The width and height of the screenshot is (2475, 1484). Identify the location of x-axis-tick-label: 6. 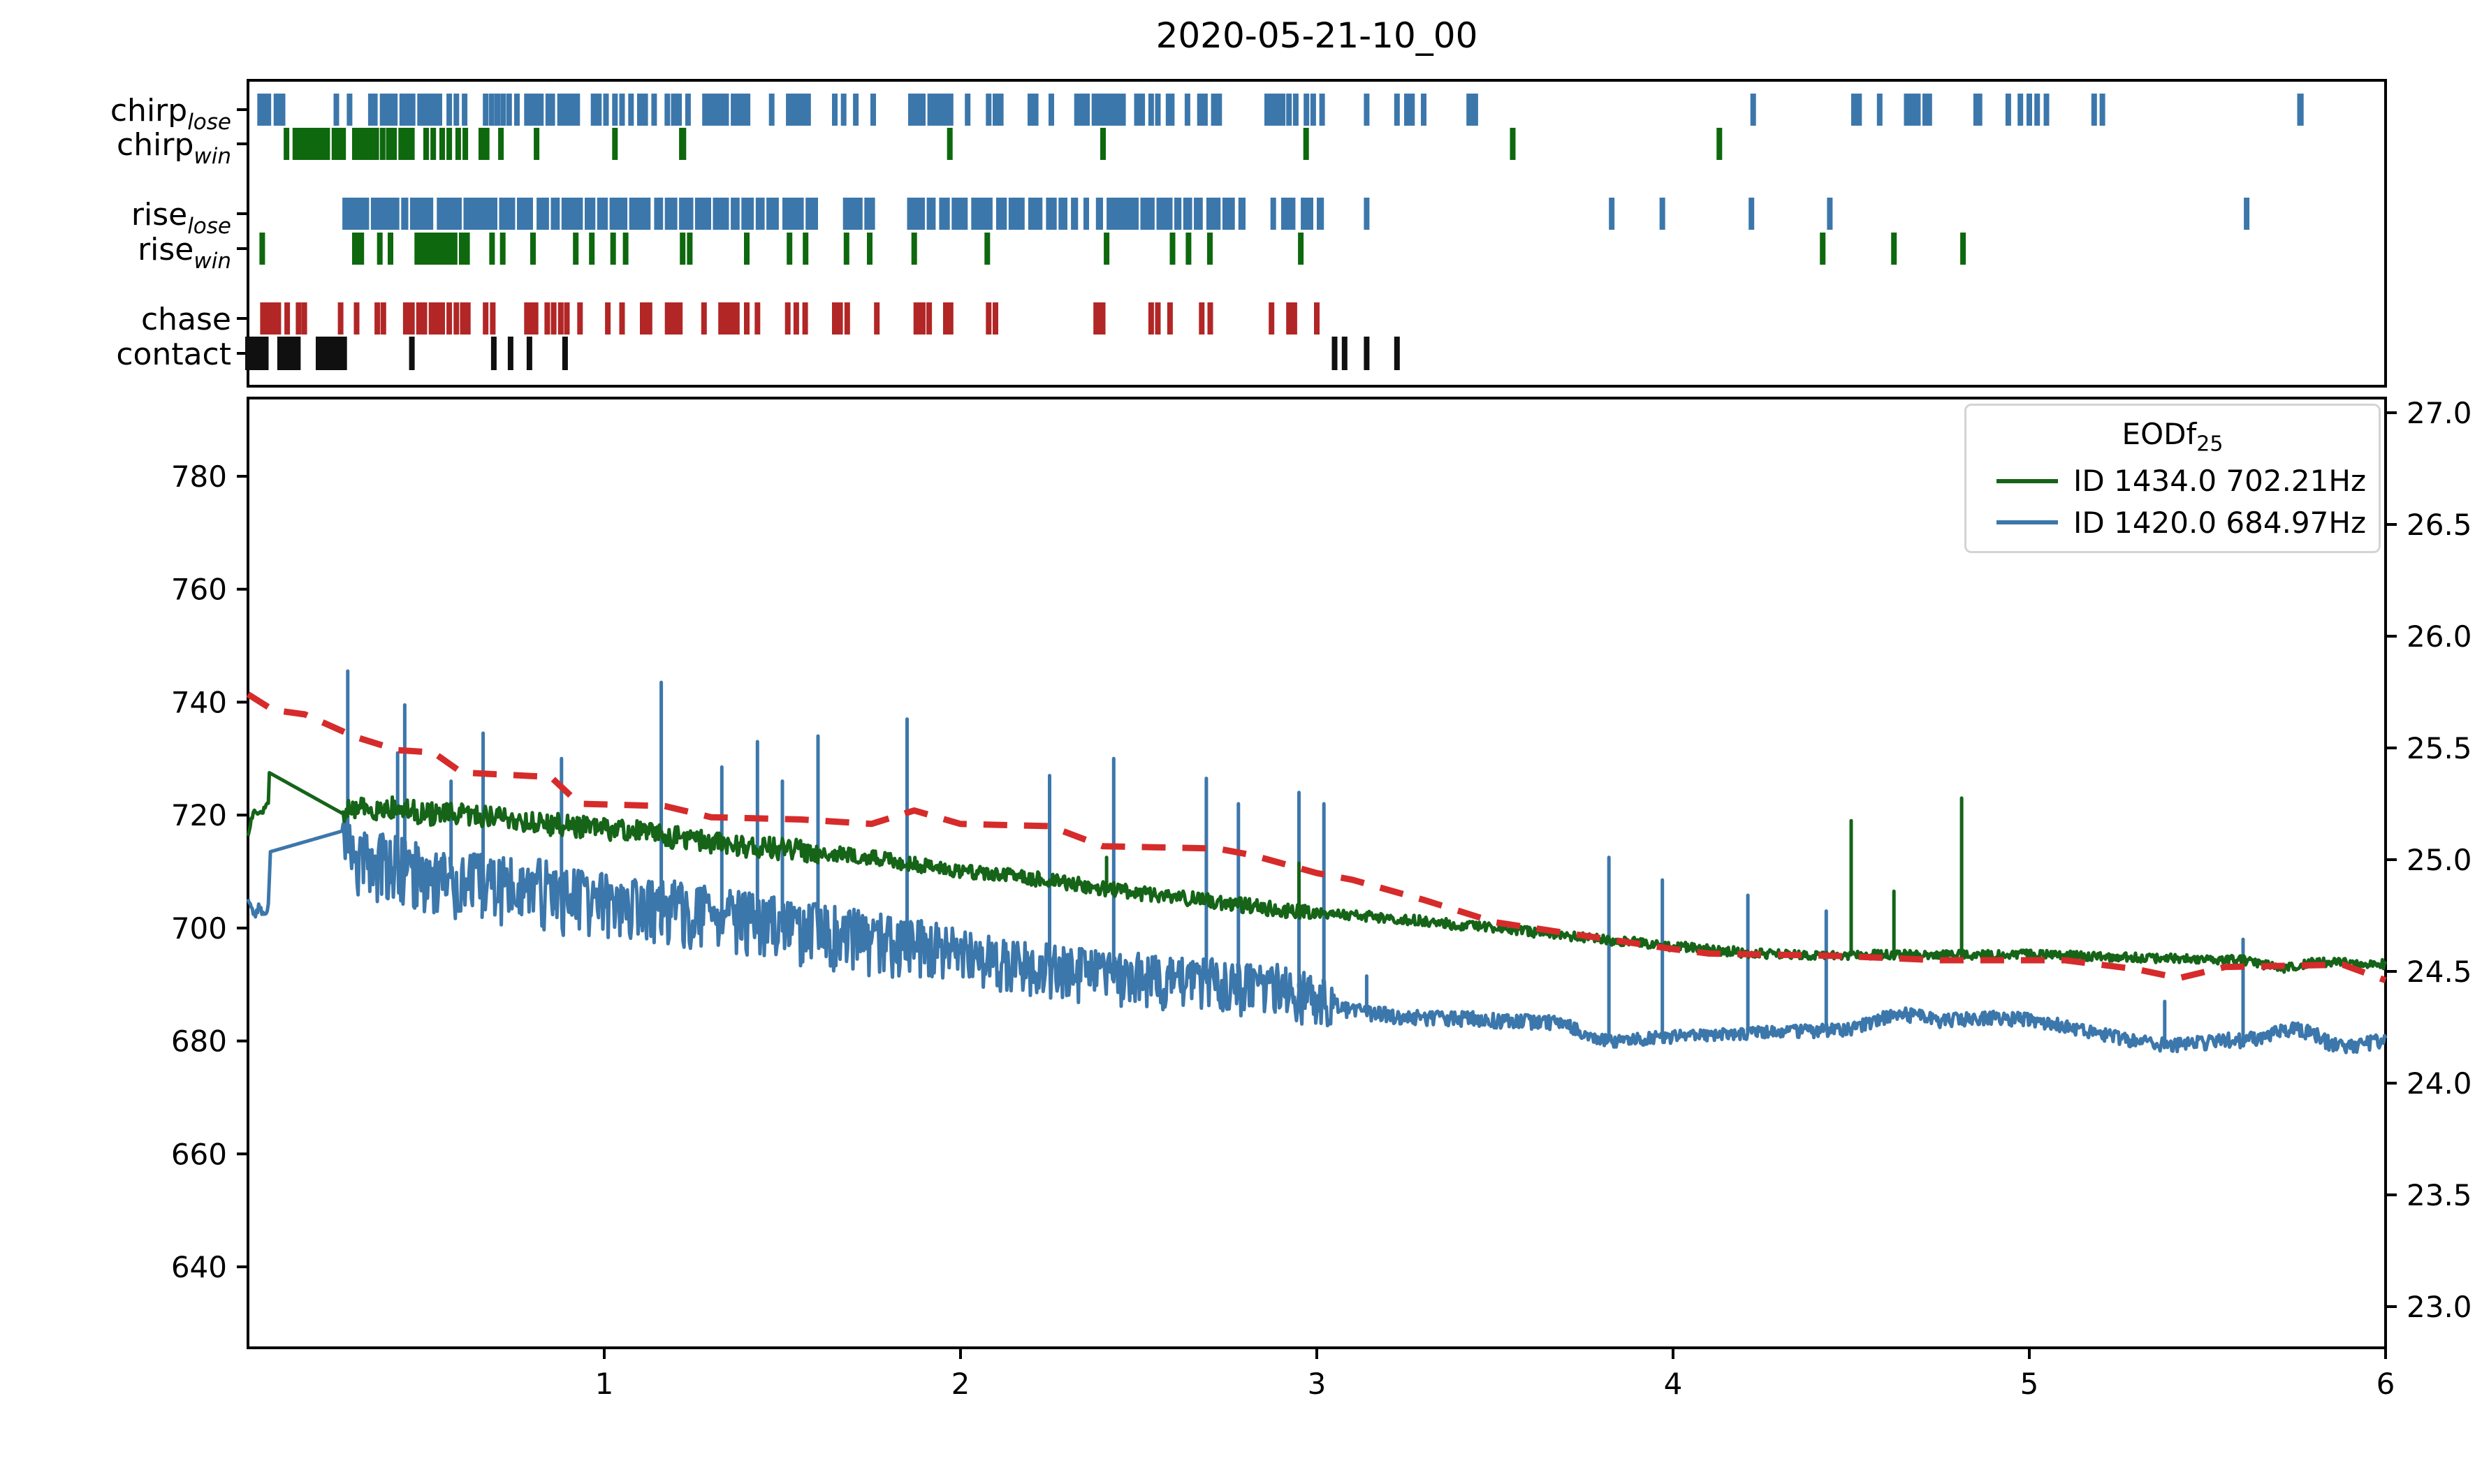
(2386, 1384).